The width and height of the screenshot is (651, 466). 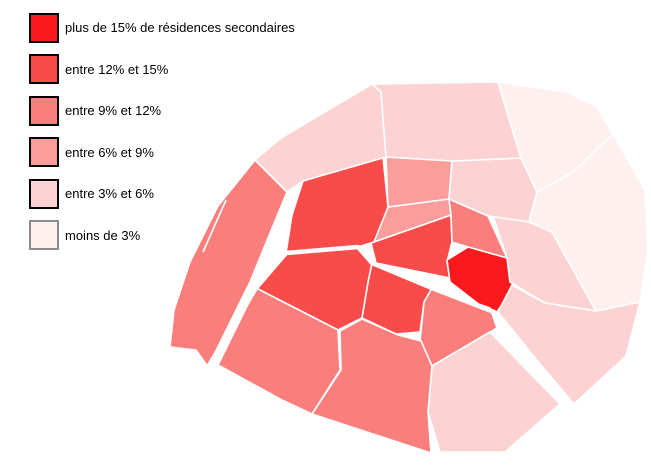 I want to click on legend-item: entre 12% et 15%, so click(x=99, y=69).